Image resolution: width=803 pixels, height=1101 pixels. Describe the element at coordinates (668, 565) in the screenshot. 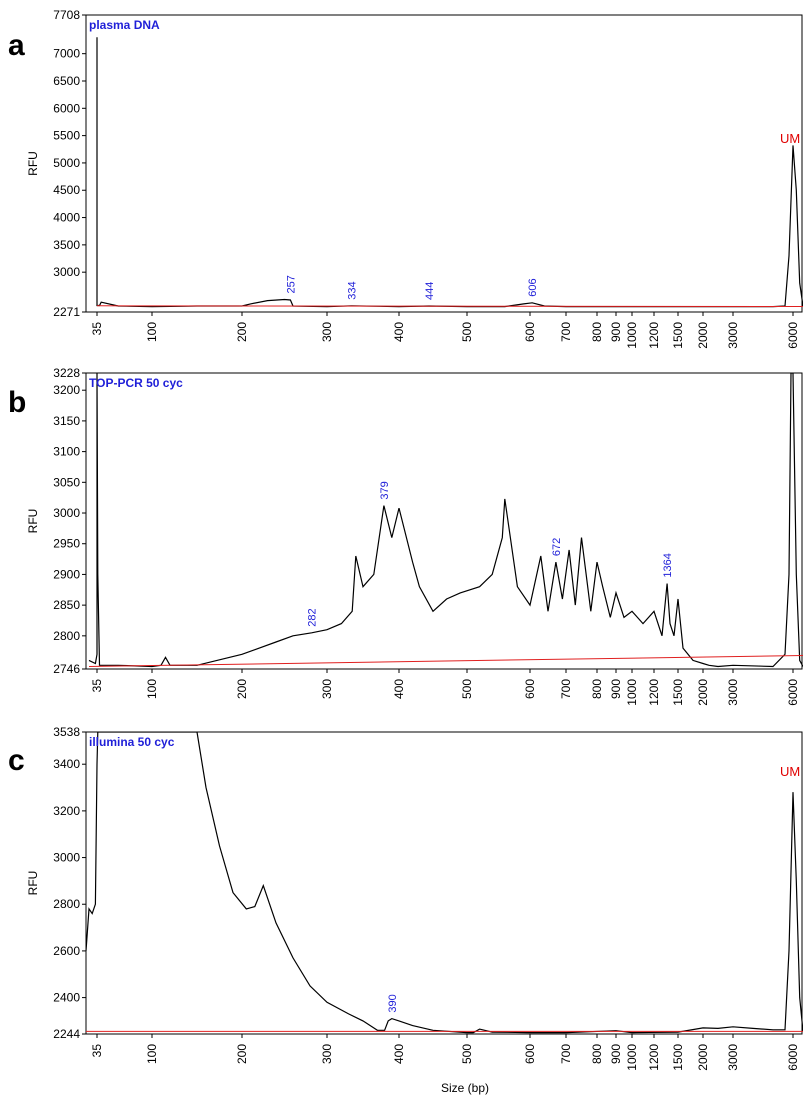

I see `peak-label: 1364` at that location.